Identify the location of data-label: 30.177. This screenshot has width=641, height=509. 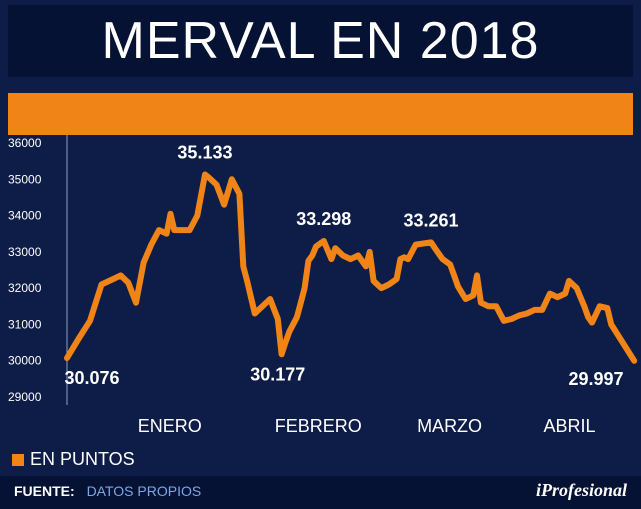
(277, 374).